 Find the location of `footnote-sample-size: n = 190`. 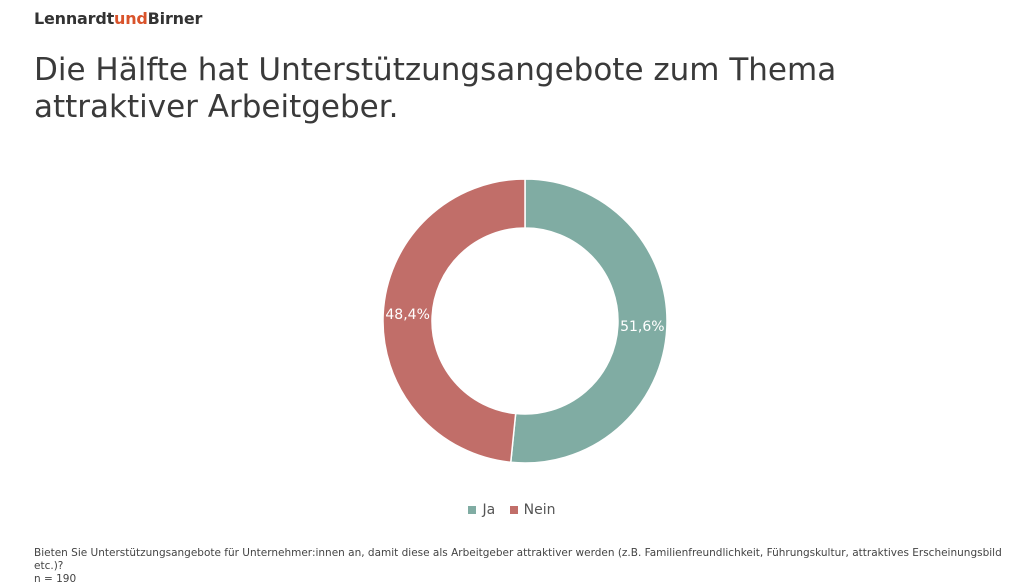

footnote-sample-size: n = 190 is located at coordinates (55, 579).